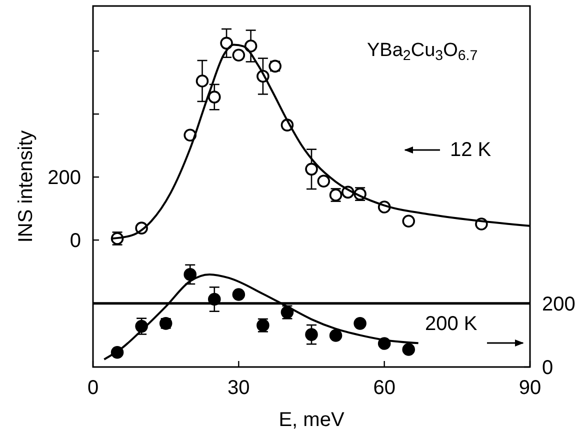 Image resolution: width=587 pixels, height=436 pixels. What do you see at coordinates (311, 420) in the screenshot?
I see `x-axis-title: E, meV` at bounding box center [311, 420].